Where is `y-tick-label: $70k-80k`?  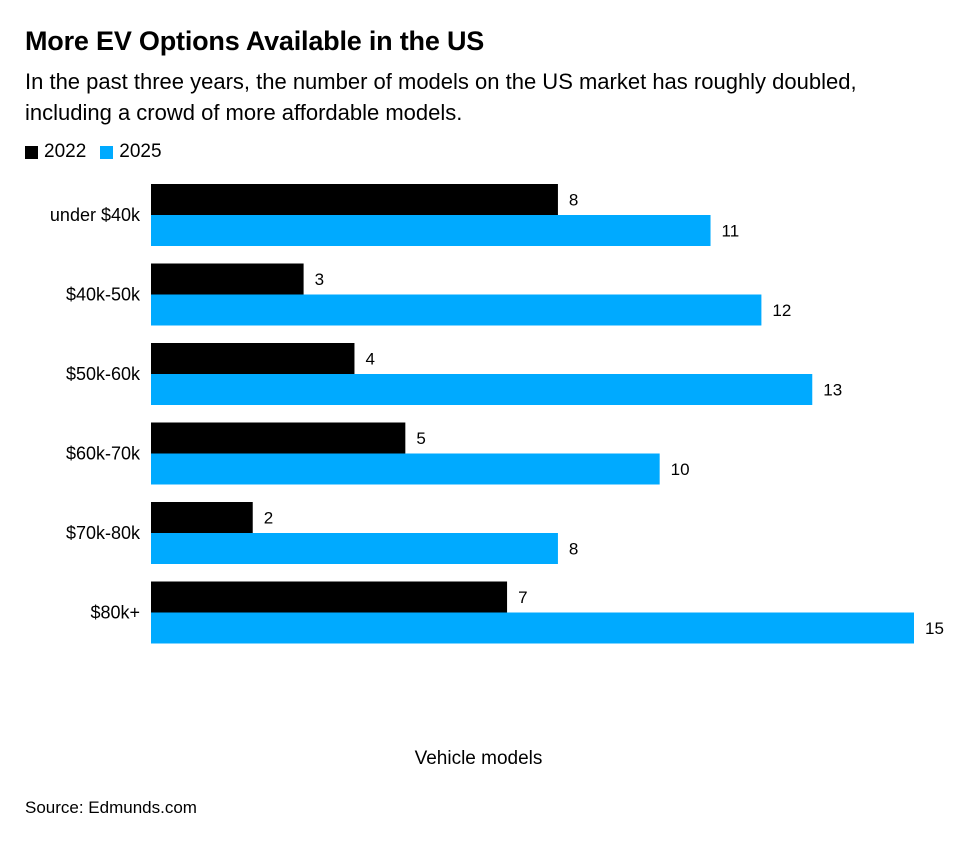 y-tick-label: $70k-80k is located at coordinates (103, 533).